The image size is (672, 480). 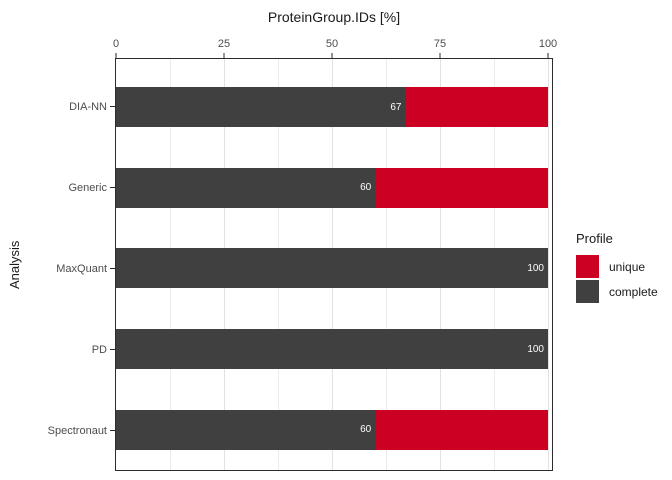 I want to click on x-tick-label: 75, so click(x=440, y=44).